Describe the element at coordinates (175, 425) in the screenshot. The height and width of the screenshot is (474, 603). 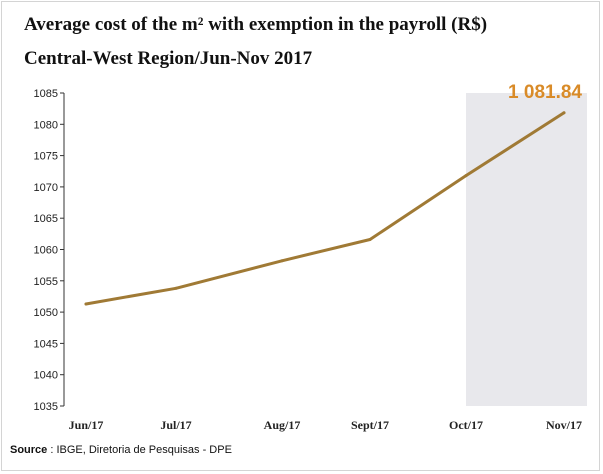
I see `x-tick-label: Jul/17` at that location.